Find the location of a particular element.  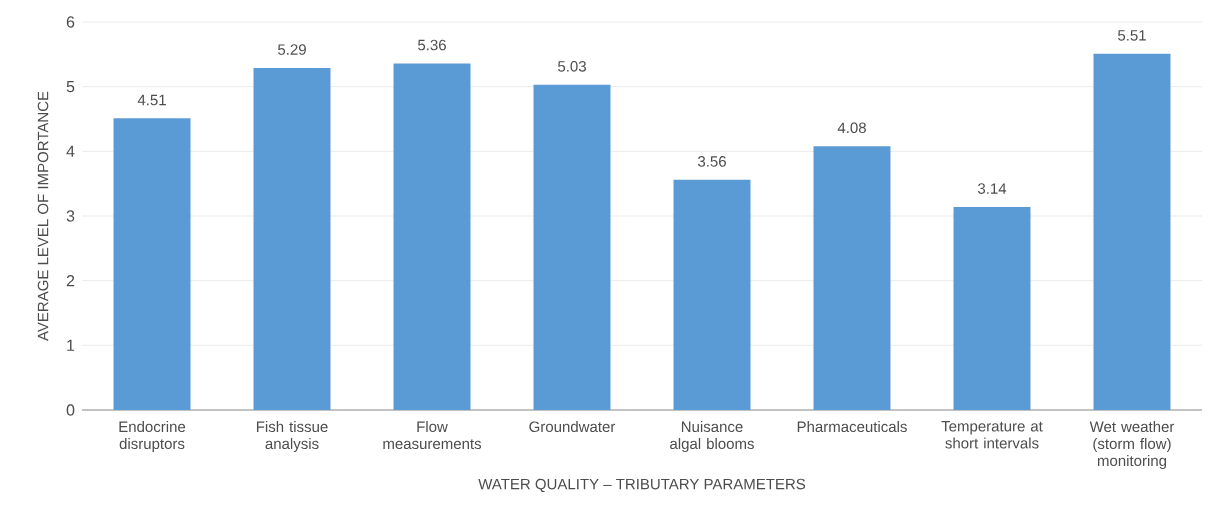

y-tick-label: 5 is located at coordinates (70, 87).